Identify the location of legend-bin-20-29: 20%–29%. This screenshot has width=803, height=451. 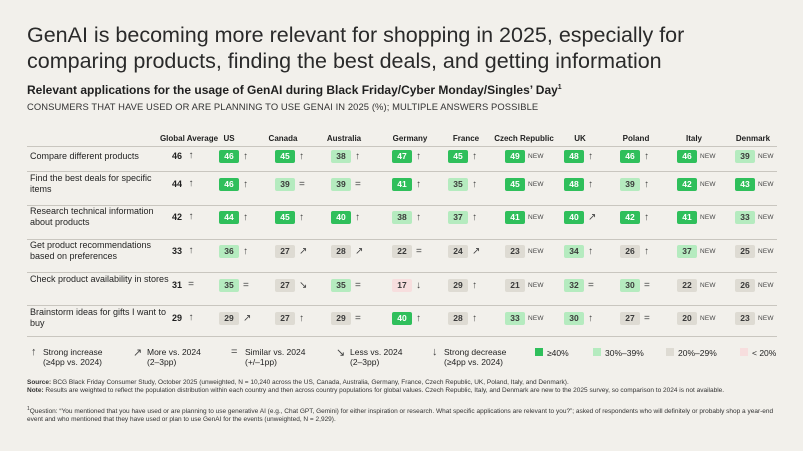
(697, 353).